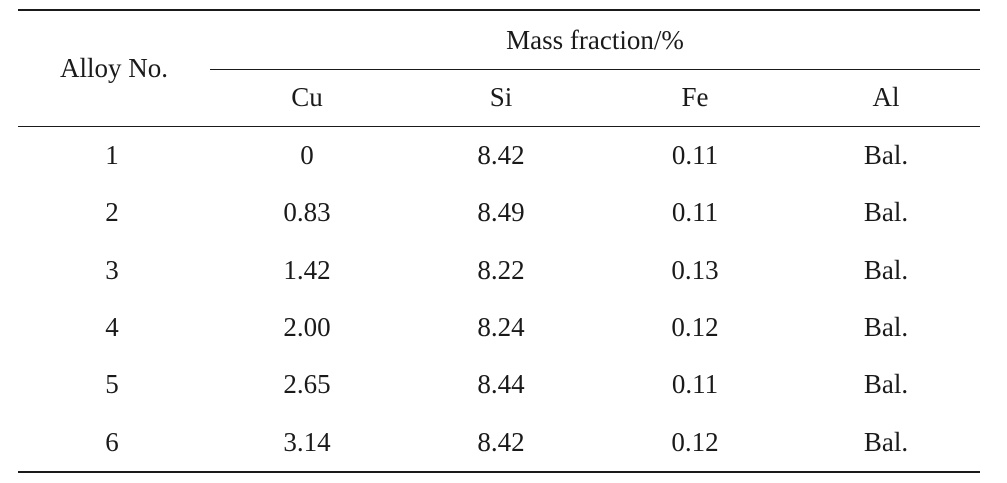  I want to click on column-header-al: Al, so click(886, 98).